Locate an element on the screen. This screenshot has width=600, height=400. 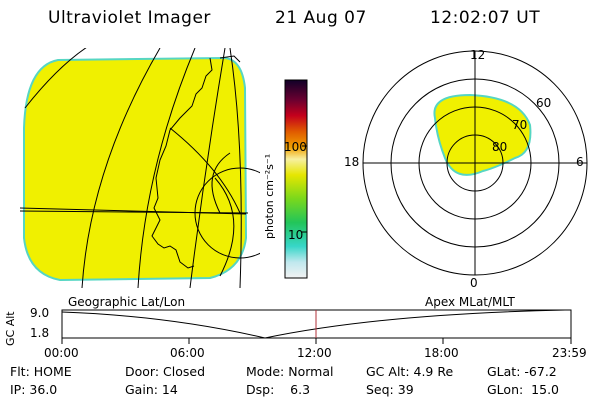
time-tick-0600: 06:00 is located at coordinates (187, 353).